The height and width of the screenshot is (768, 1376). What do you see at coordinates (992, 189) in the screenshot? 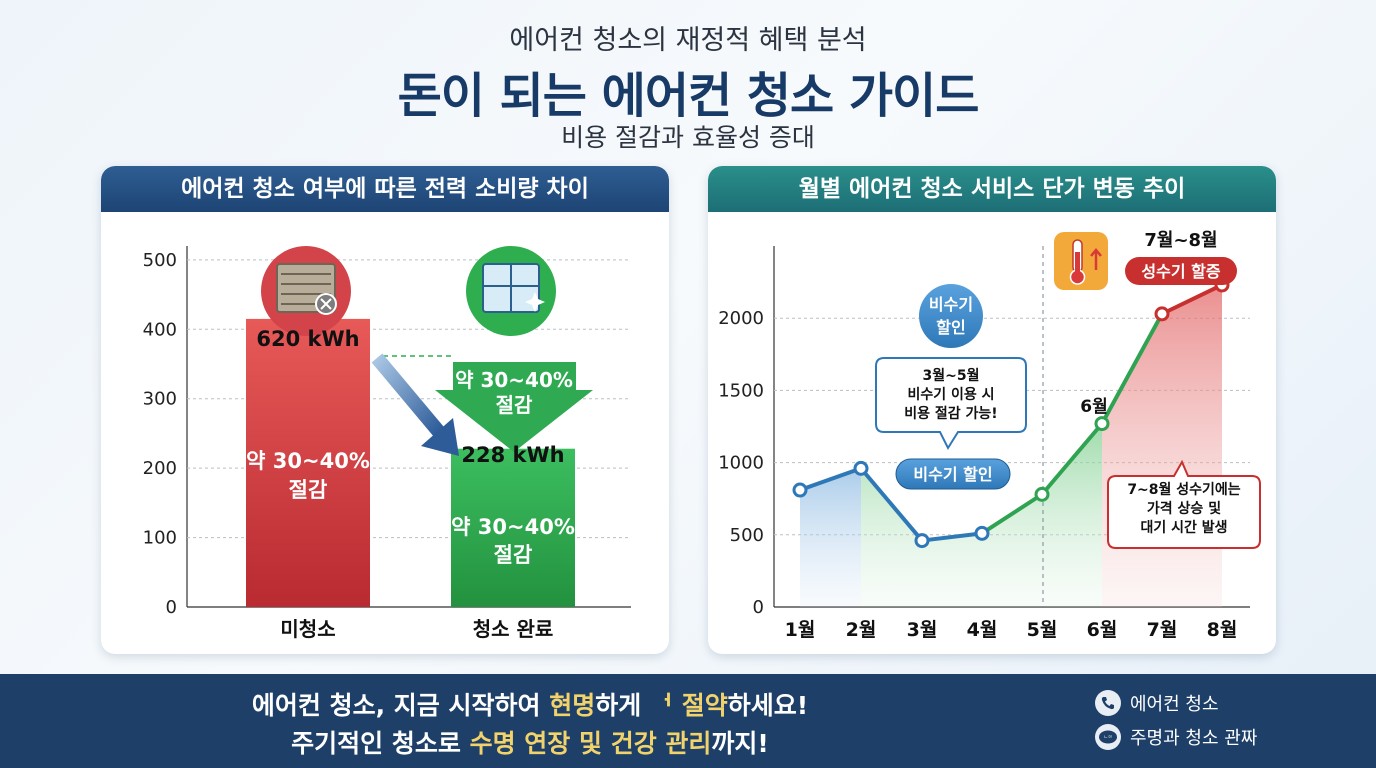
I see `price-panel-title: 월별 에어컨 청소 서비스 단가 변동 추이` at bounding box center [992, 189].